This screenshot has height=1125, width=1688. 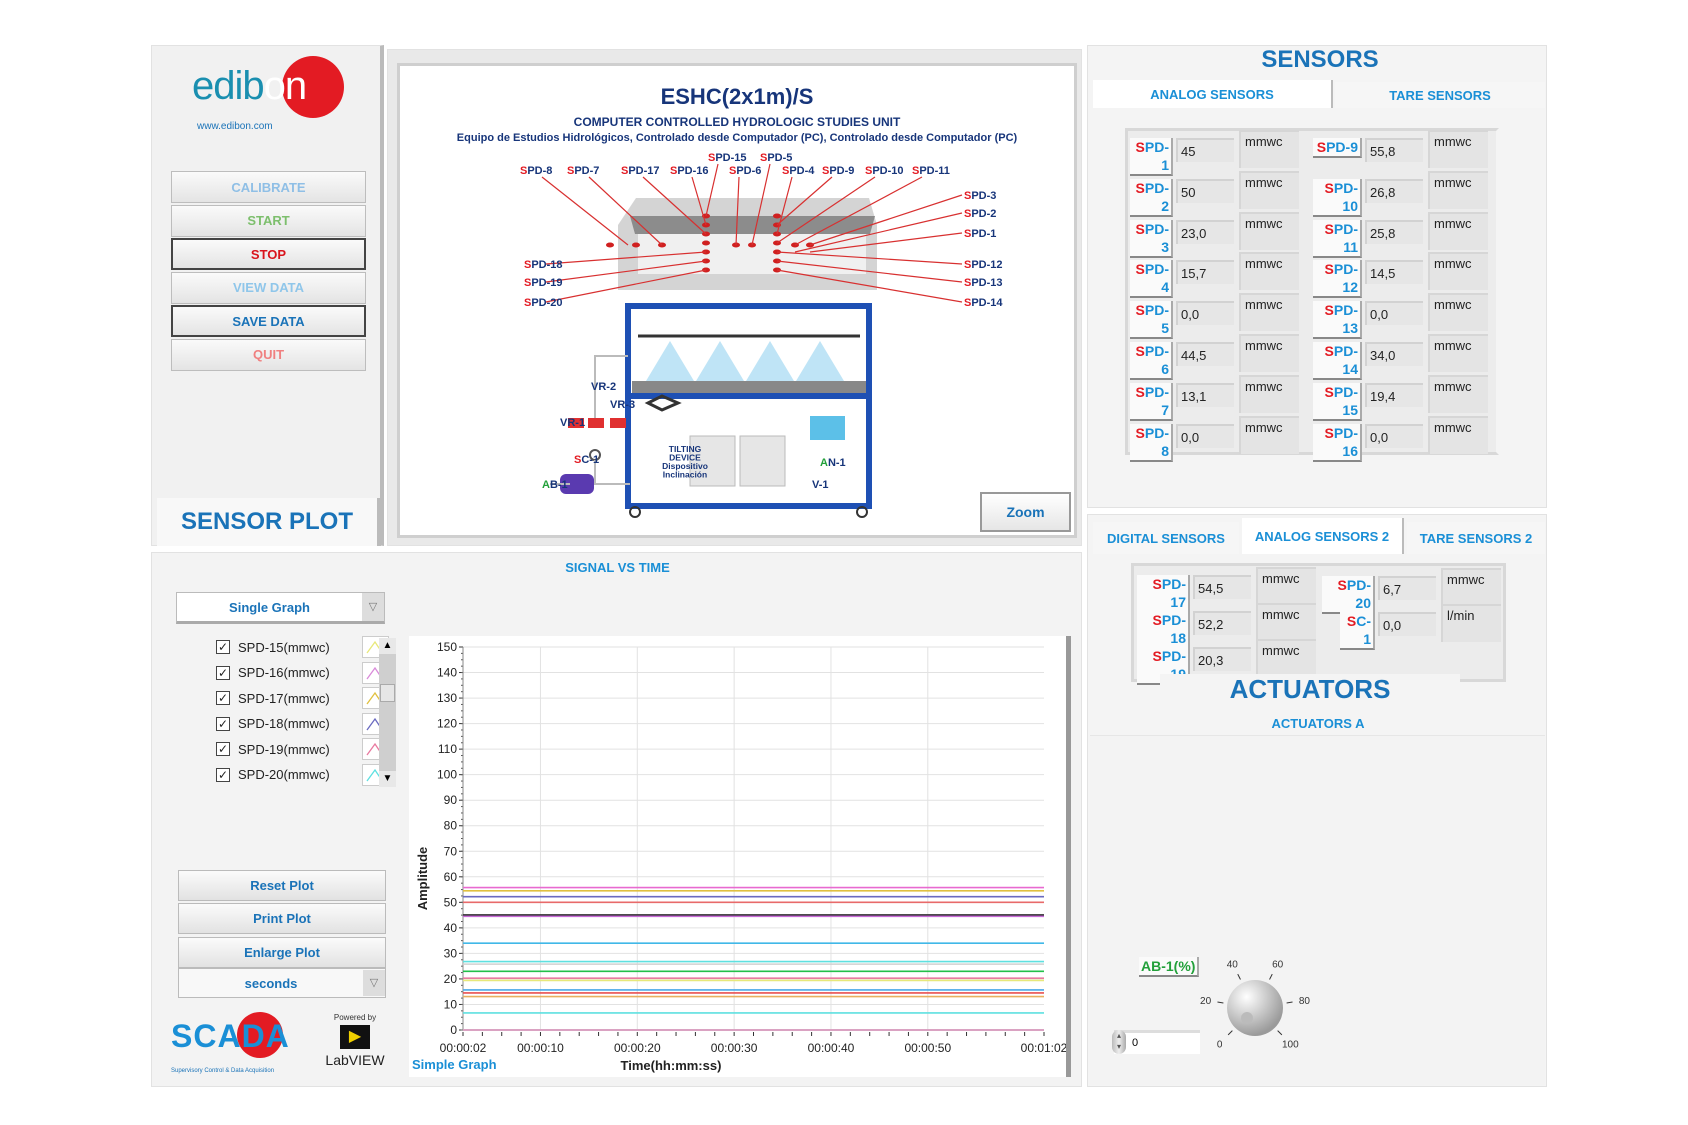 What do you see at coordinates (555, 485) in the screenshot?
I see `diagram-label-ab-1: AB-1` at bounding box center [555, 485].